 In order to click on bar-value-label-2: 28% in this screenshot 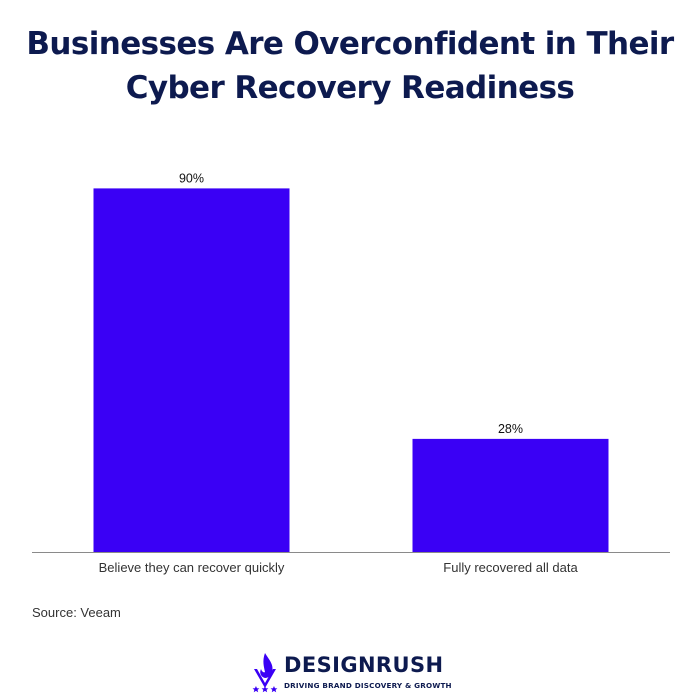, I will do `click(510, 429)`.